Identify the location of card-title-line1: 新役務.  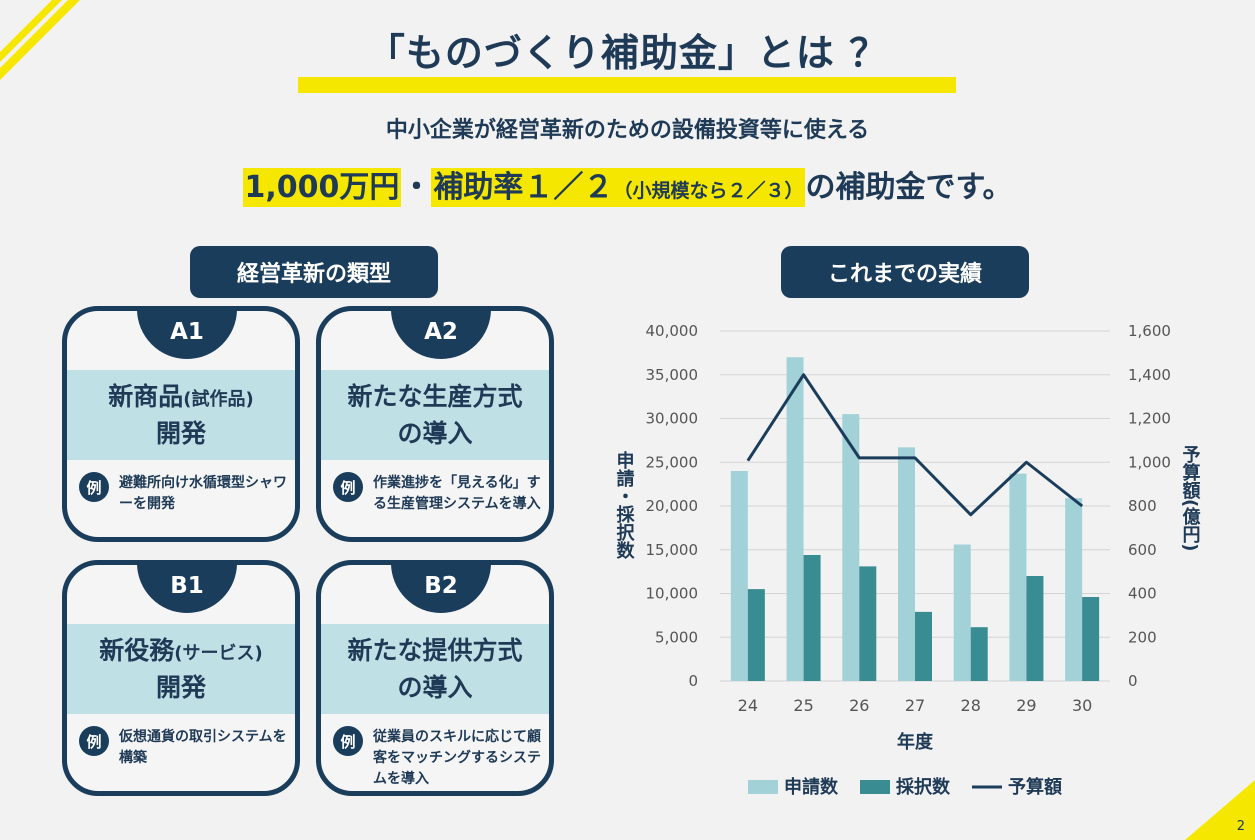
(137, 650).